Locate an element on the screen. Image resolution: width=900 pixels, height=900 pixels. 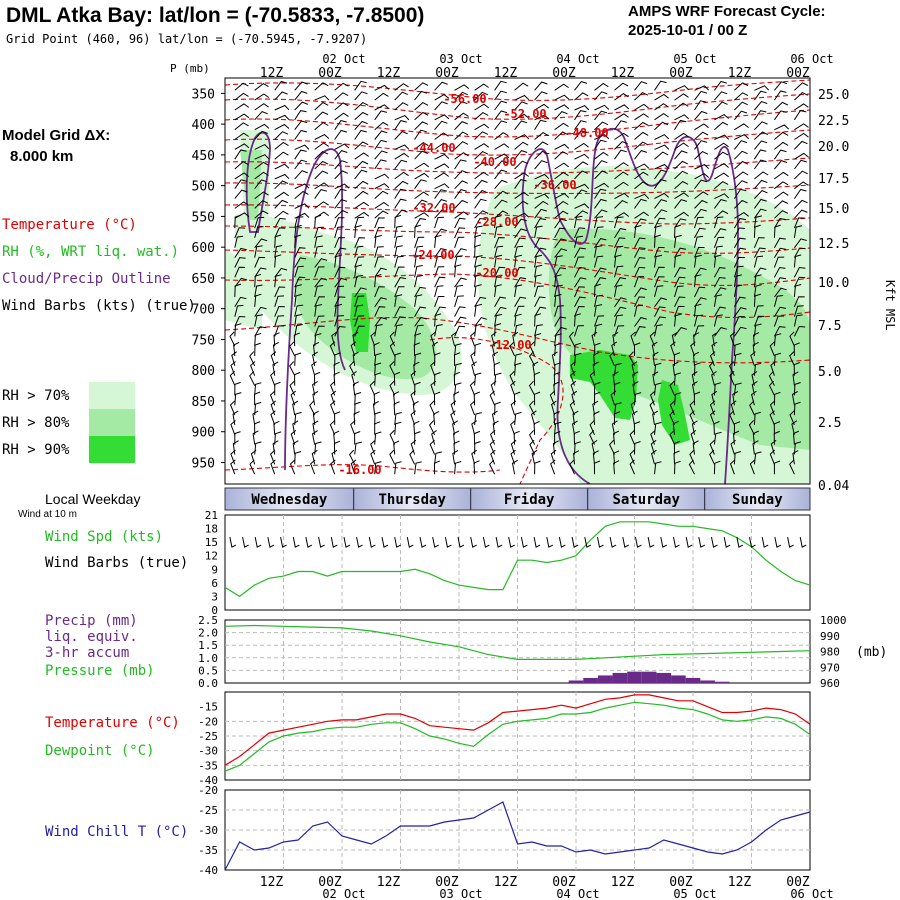
forecast-cycle-label: AMPS WRF Forecast Cycle: is located at coordinates (727, 11).